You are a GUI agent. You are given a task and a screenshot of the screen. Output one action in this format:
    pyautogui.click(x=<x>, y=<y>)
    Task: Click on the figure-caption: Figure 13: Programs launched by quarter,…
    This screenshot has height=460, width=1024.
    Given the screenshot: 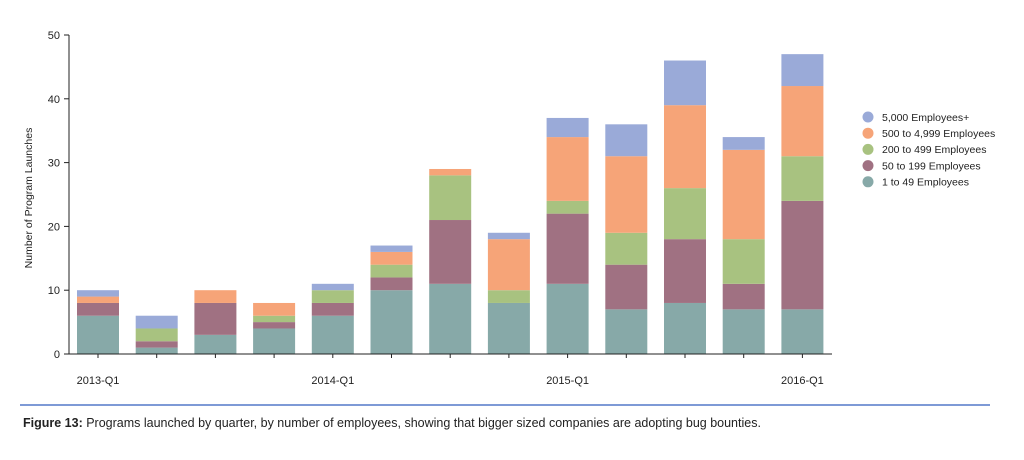 What is the action you would take?
    pyautogui.click(x=392, y=423)
    